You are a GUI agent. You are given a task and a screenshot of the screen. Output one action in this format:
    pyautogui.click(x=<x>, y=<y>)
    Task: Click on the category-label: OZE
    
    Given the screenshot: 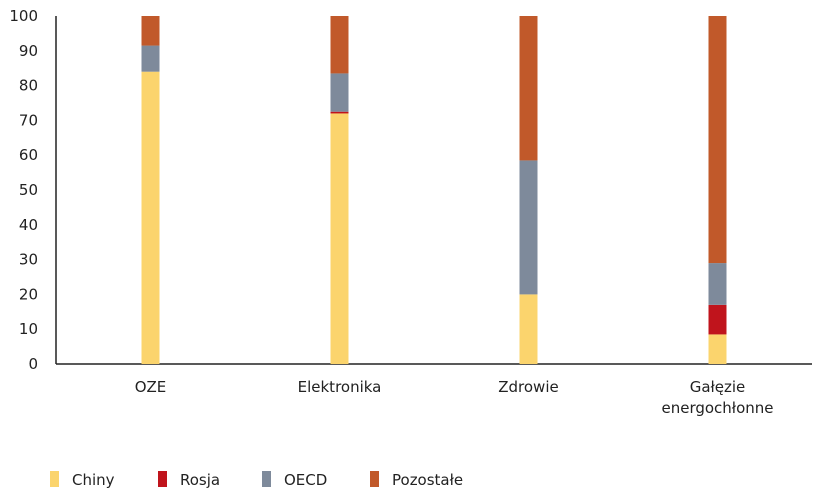 What is the action you would take?
    pyautogui.click(x=151, y=387)
    